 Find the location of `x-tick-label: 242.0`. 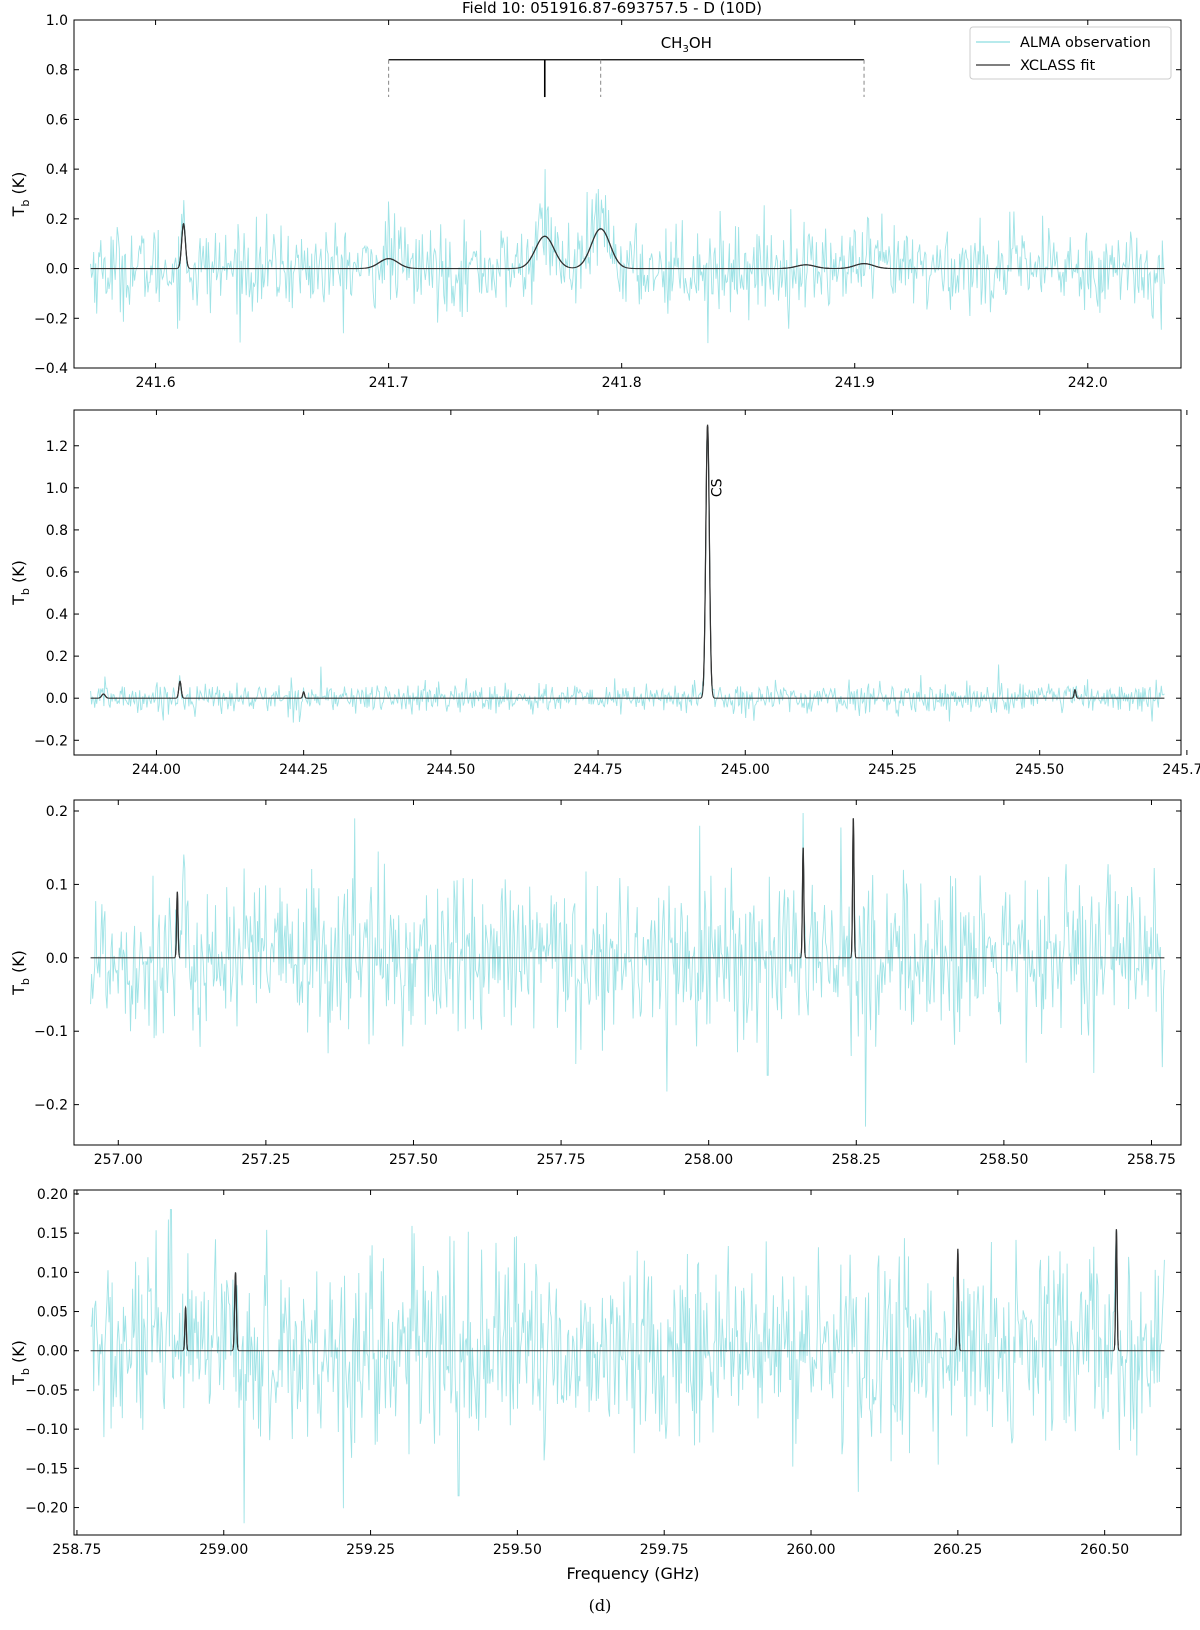

x-tick-label: 242.0 is located at coordinates (1088, 383).